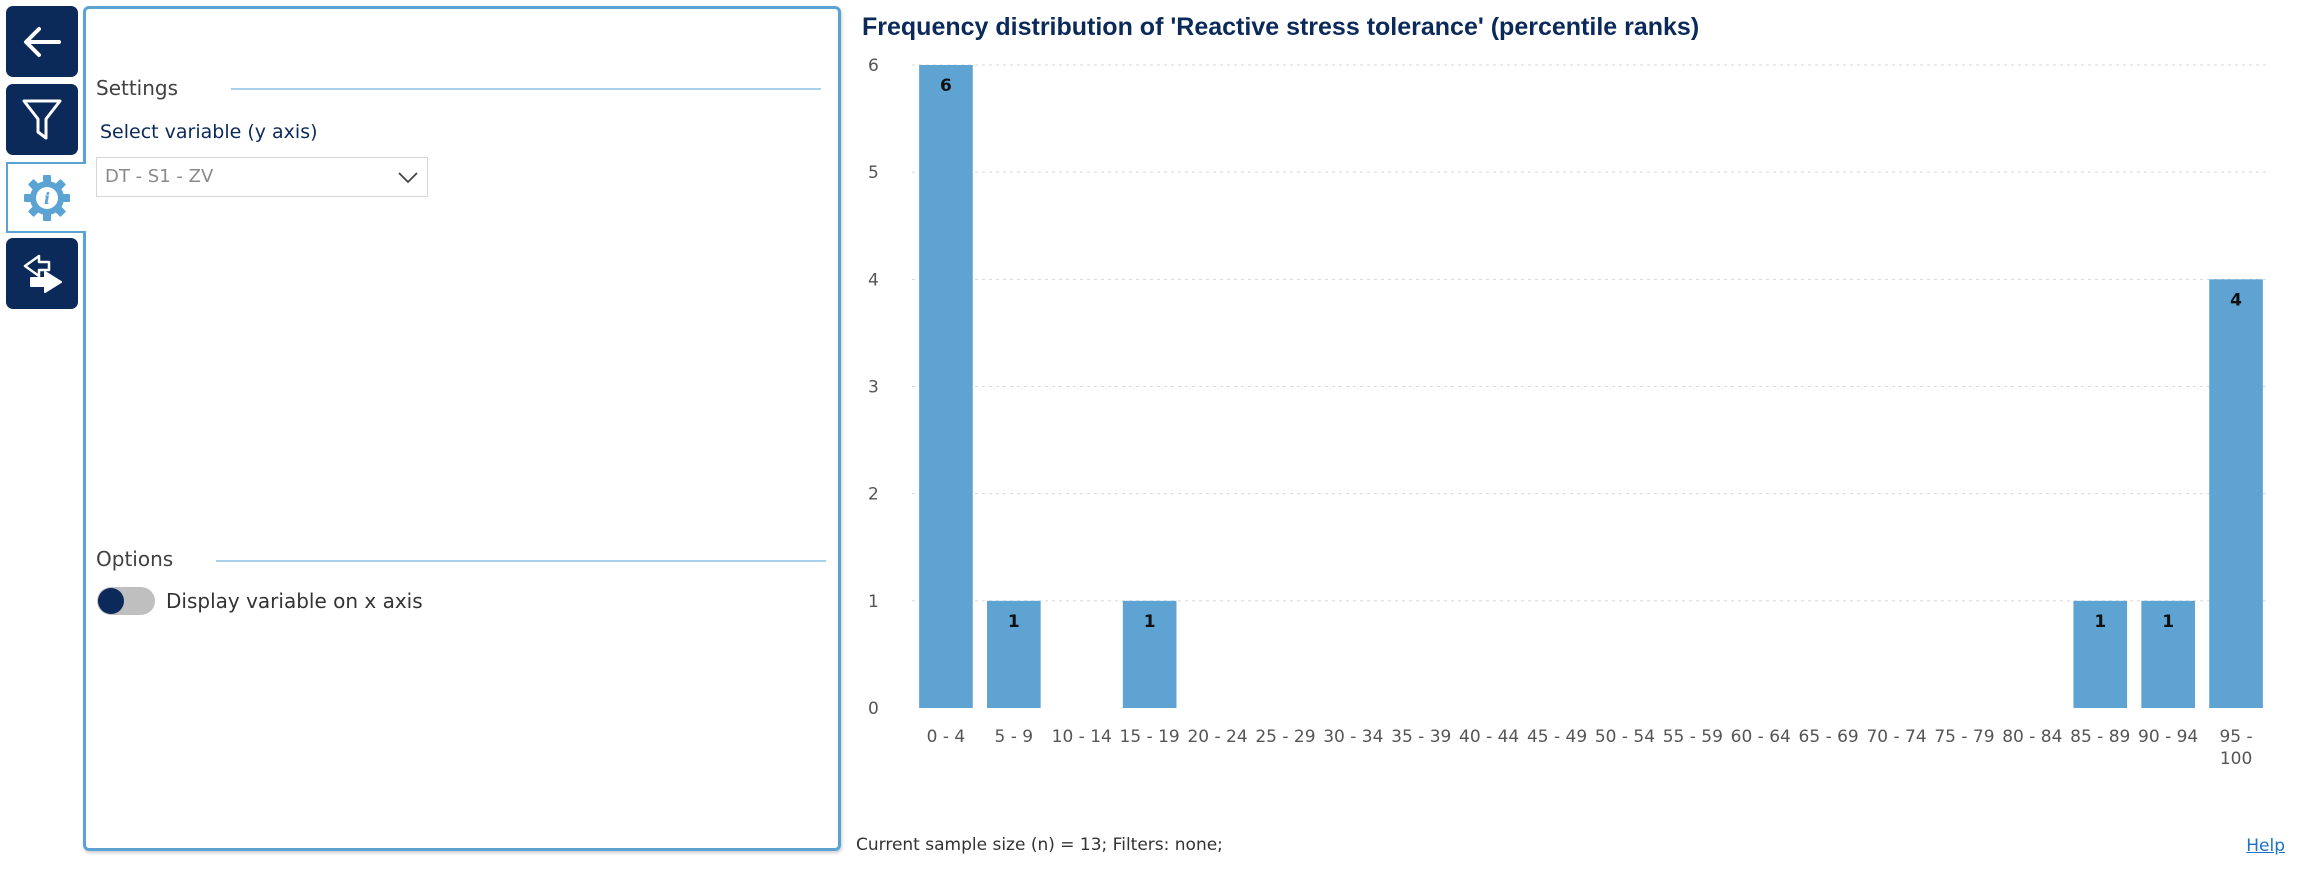  Describe the element at coordinates (1964, 737) in the screenshot. I see `x-tick-label: 75 - 79` at that location.